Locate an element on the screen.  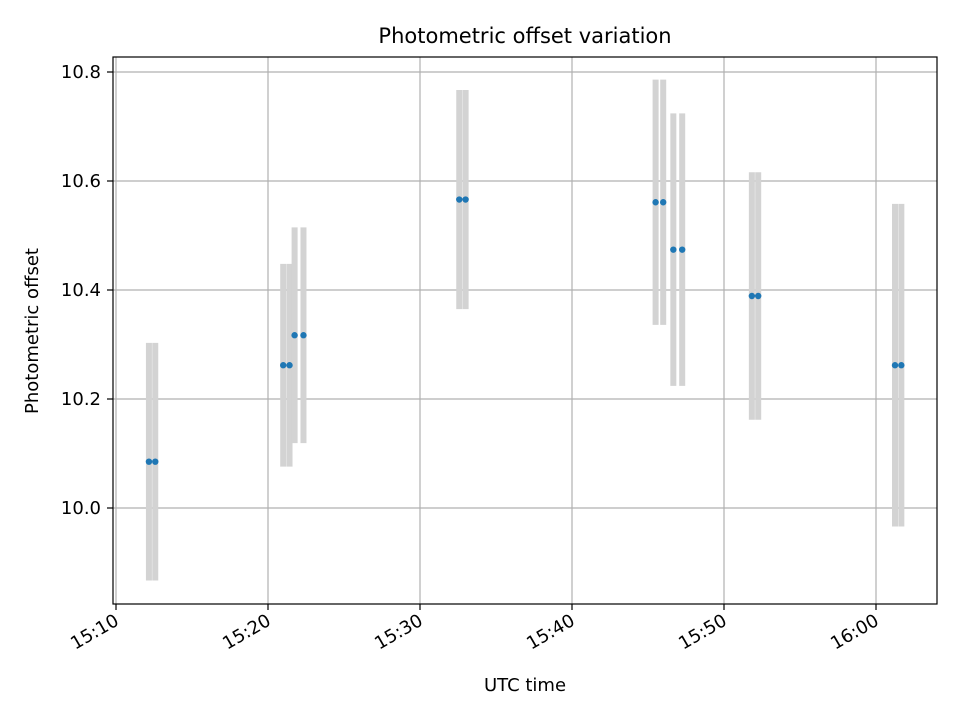
y-tick-label: 10.8 is located at coordinates (81, 72).